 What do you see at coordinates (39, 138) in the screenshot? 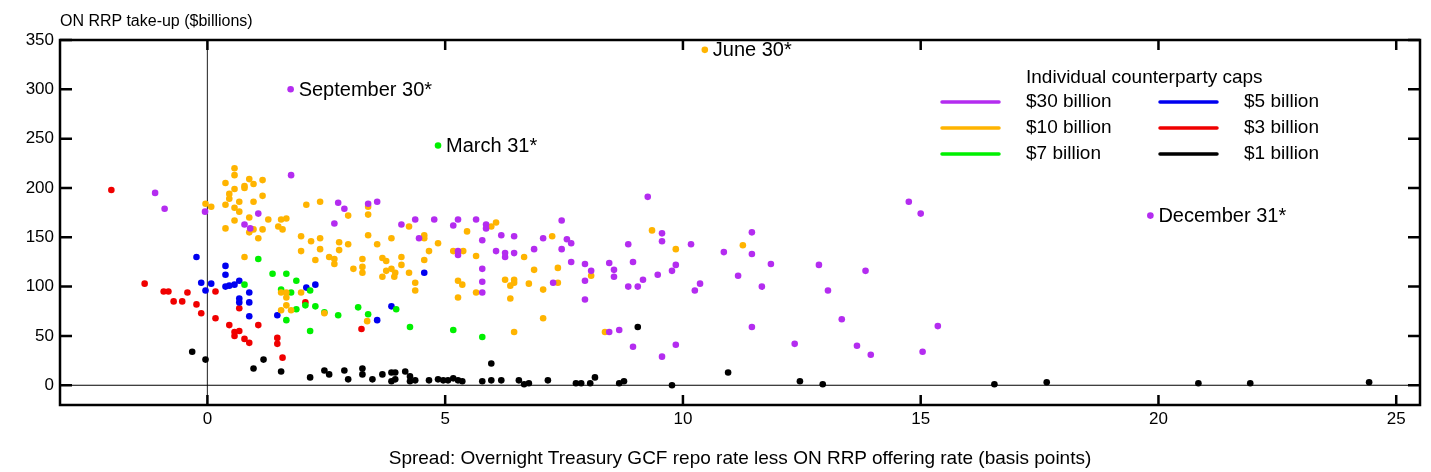
I see `y-tick-label: 250` at bounding box center [39, 138].